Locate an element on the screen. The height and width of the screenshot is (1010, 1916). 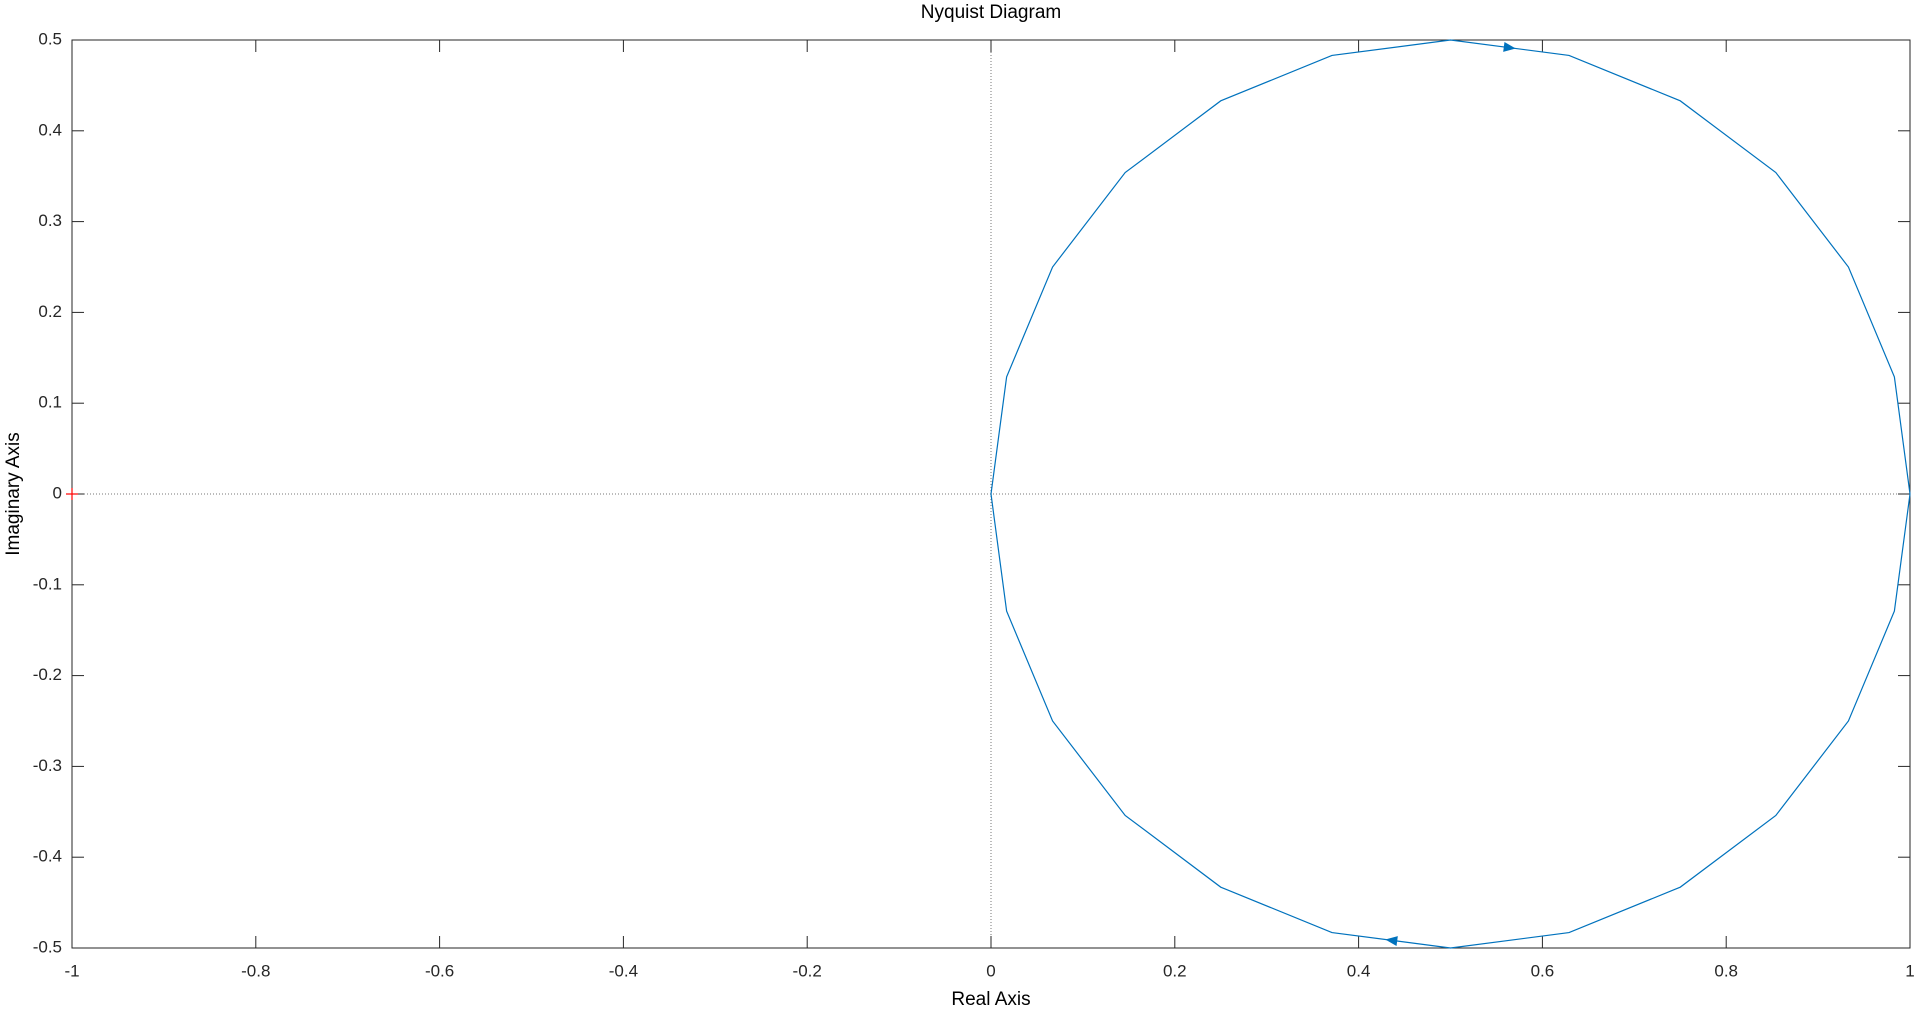
x-tick-label: -0.2 is located at coordinates (807, 970).